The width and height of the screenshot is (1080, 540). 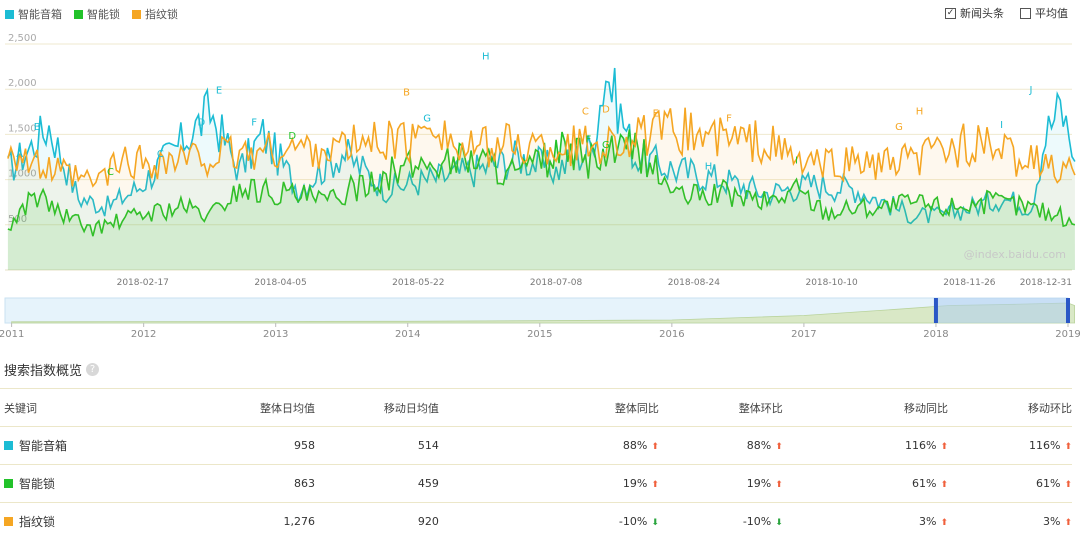 What do you see at coordinates (865, 521) in the screenshot?
I see `mobile-yoy-cell: 3% ⬆` at bounding box center [865, 521].